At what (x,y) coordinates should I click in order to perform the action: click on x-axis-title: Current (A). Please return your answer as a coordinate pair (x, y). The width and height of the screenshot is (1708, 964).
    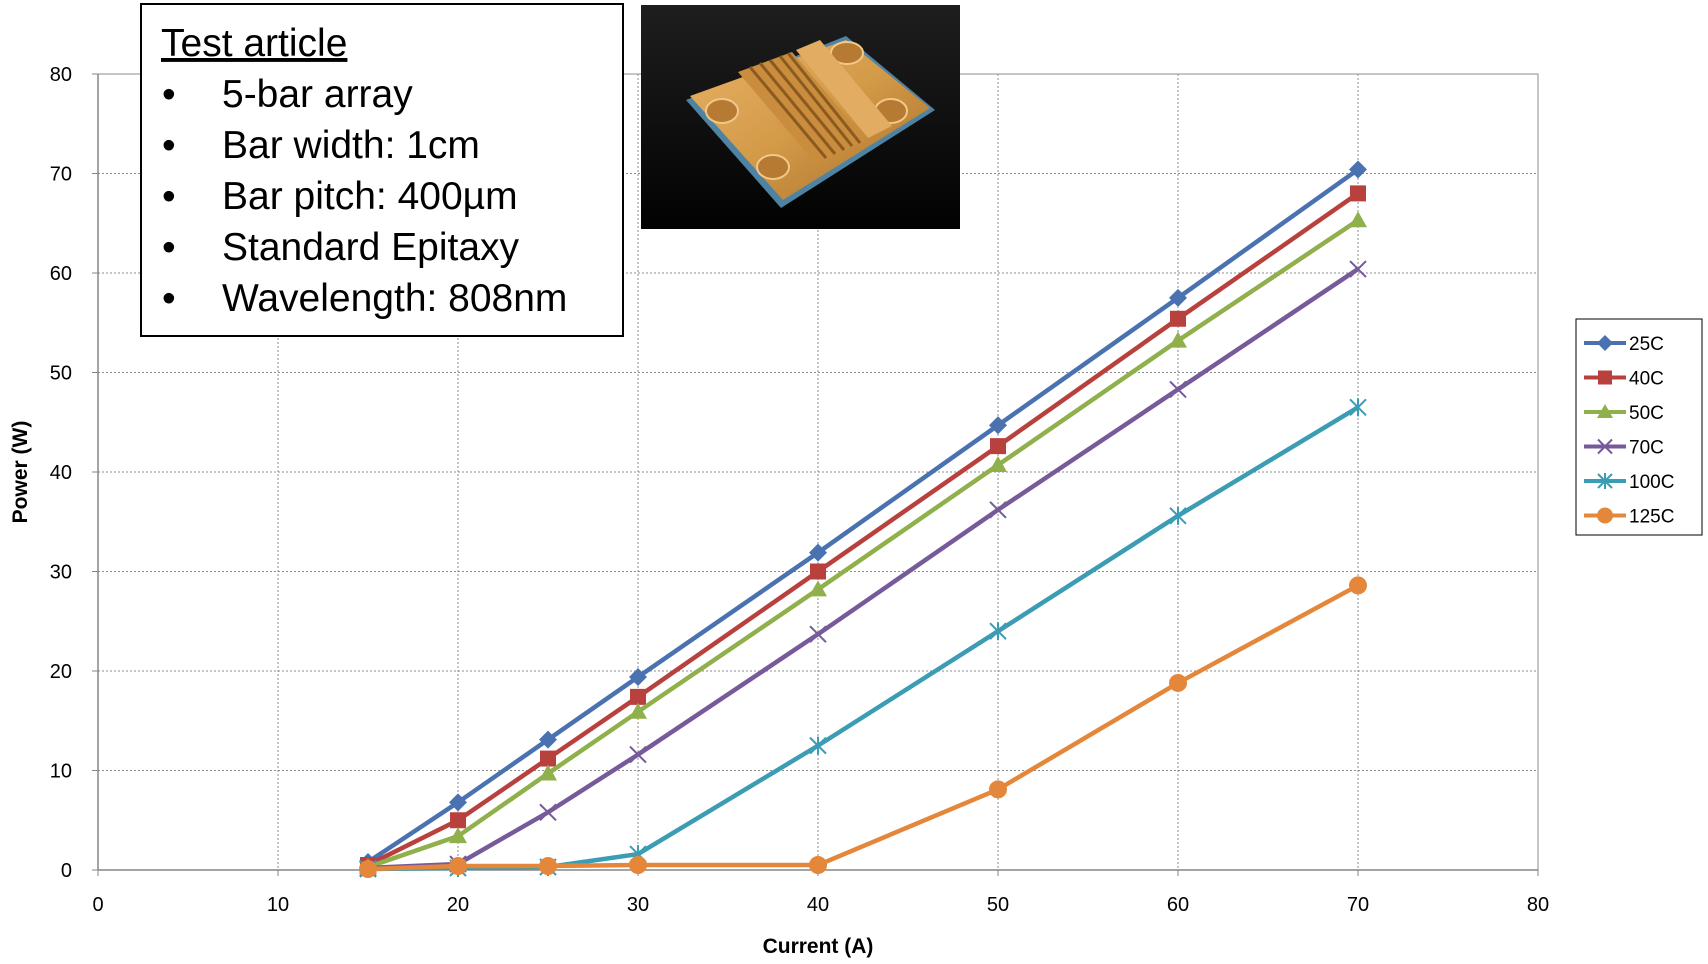
    Looking at the image, I should click on (818, 946).